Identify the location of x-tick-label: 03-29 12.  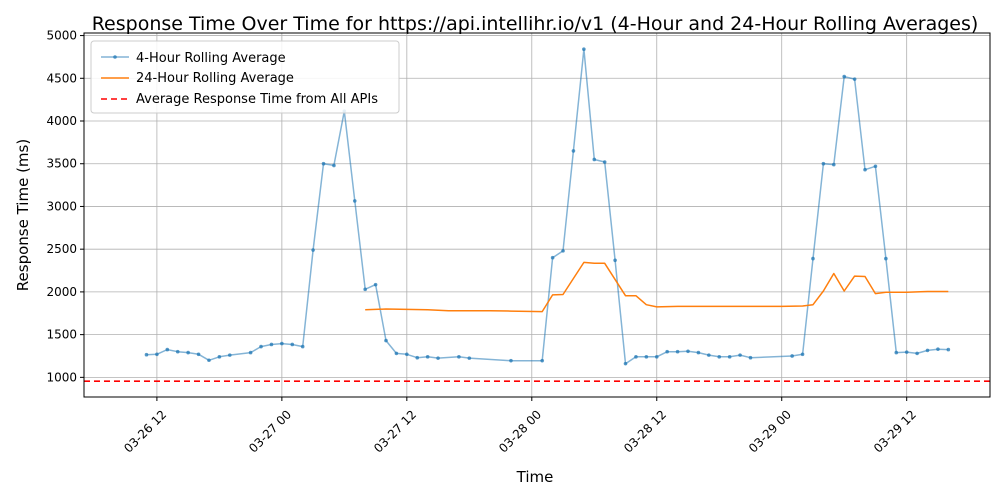
(895, 431).